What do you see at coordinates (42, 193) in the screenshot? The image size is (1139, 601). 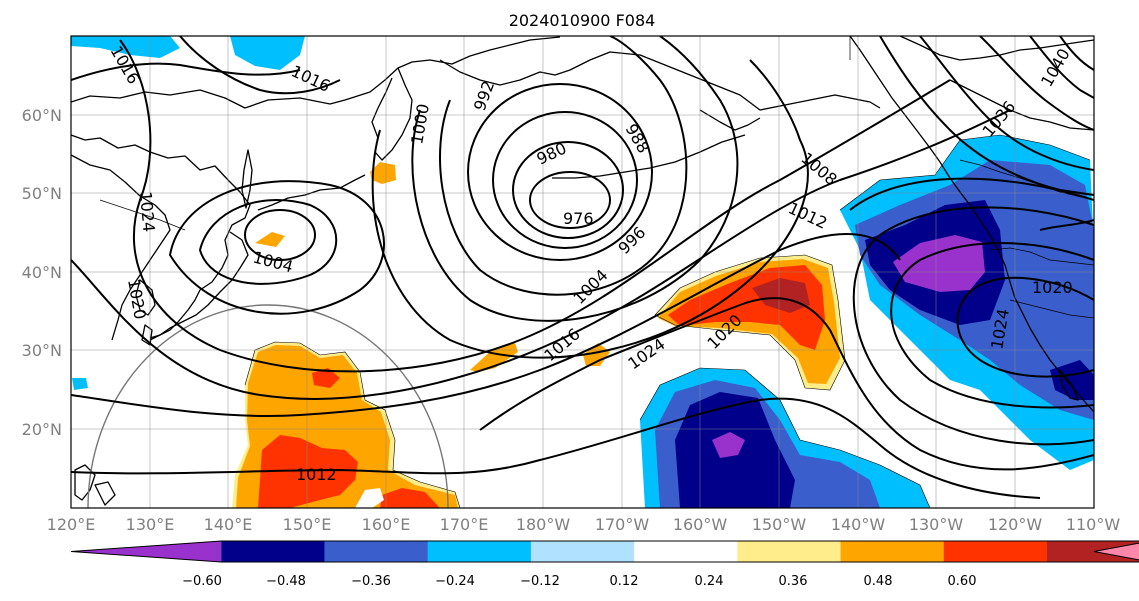 I see `lat-label: 50°N` at bounding box center [42, 193].